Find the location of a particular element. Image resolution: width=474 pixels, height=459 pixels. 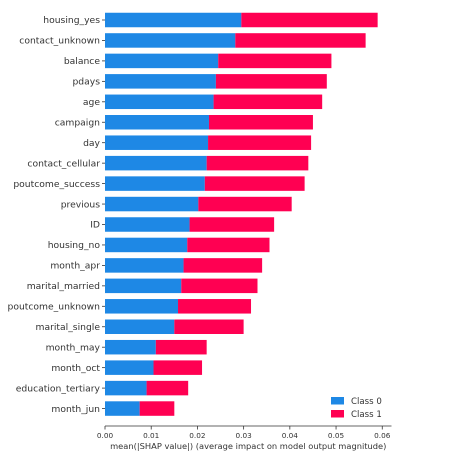

bar-class0-education-tertiary is located at coordinates (126, 388).